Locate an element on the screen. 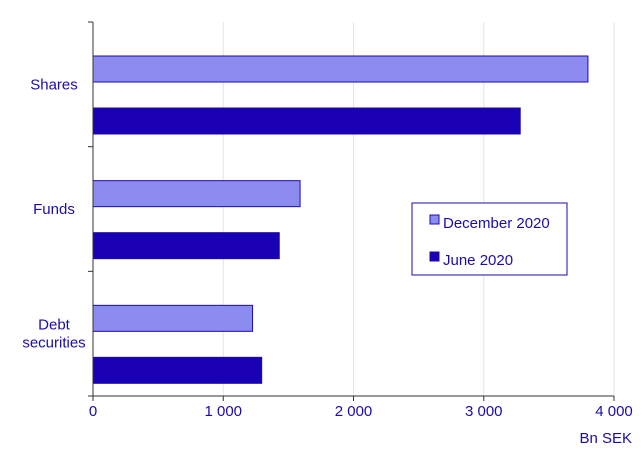 The width and height of the screenshot is (643, 454). x-axis-label: Bn SEK is located at coordinates (605, 438).